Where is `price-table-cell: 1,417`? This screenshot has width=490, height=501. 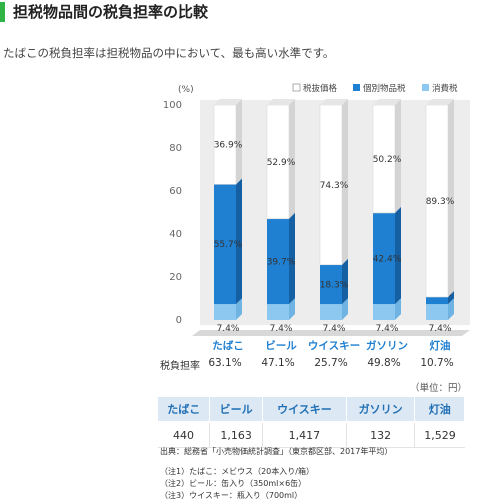
price-table-cell: 1,417 is located at coordinates (304, 435).